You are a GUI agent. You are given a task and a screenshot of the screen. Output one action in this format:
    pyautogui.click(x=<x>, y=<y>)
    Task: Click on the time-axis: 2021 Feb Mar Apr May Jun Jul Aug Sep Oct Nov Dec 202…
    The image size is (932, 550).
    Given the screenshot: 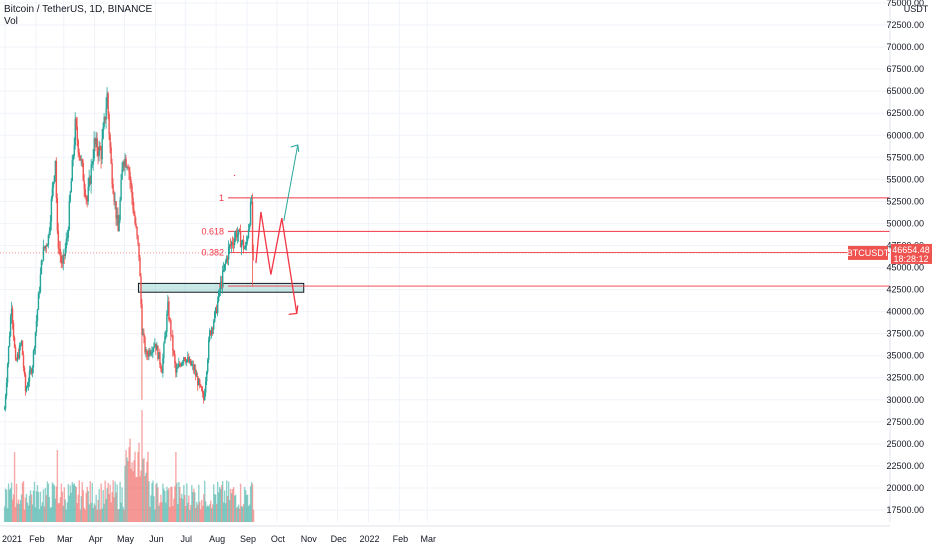 What is the action you would take?
    pyautogui.click(x=445, y=534)
    